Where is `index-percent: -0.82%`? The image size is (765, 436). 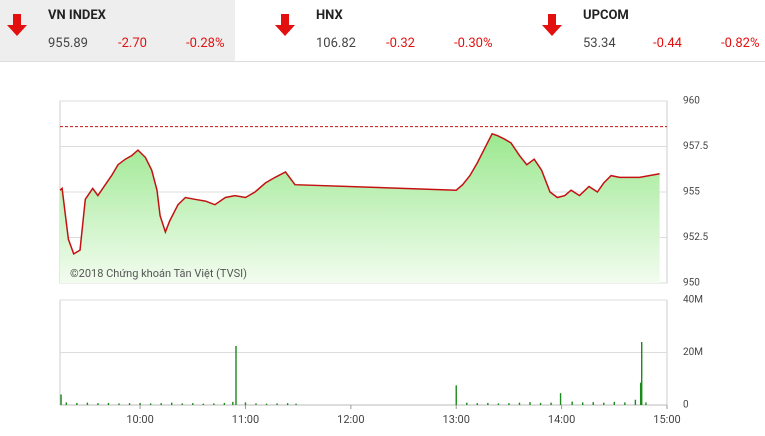
index-percent: -0.82% is located at coordinates (740, 43).